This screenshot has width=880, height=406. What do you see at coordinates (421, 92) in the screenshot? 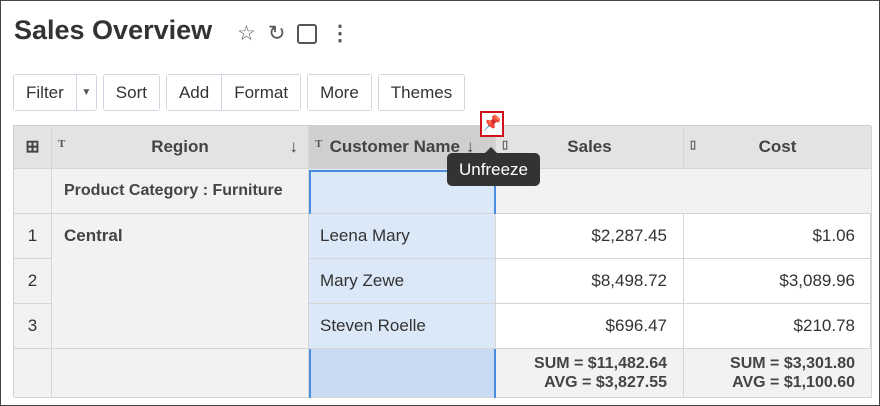
I see `themes-button: Themes` at bounding box center [421, 92].